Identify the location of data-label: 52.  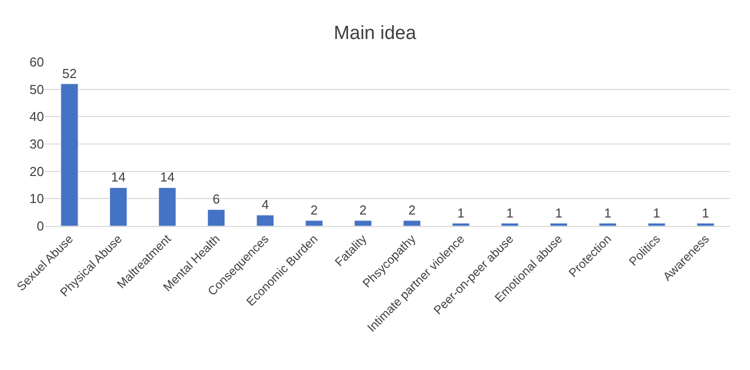
(69, 73).